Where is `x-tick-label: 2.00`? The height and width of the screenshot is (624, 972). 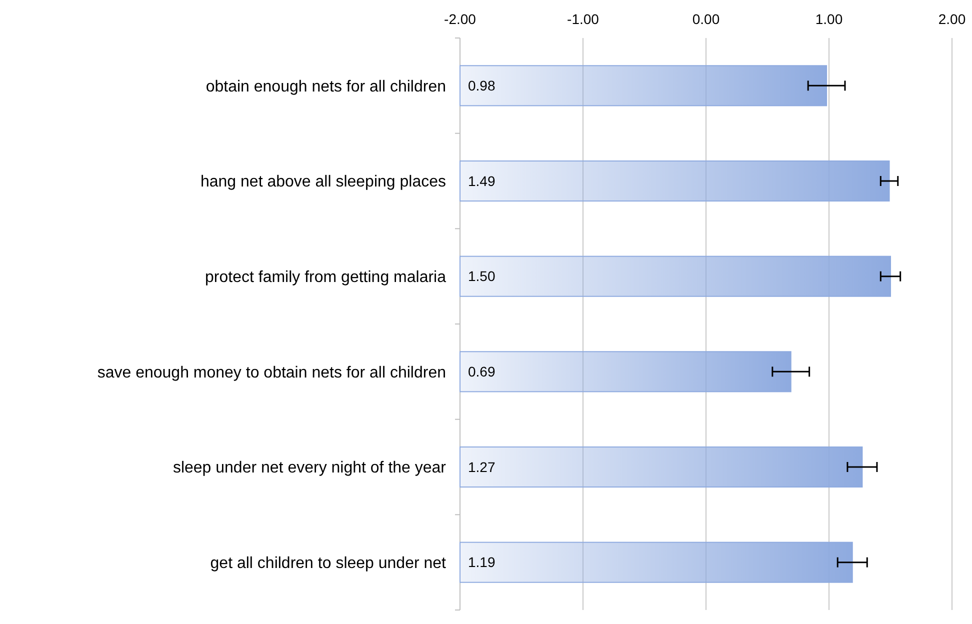
x-tick-label: 2.00 is located at coordinates (952, 19).